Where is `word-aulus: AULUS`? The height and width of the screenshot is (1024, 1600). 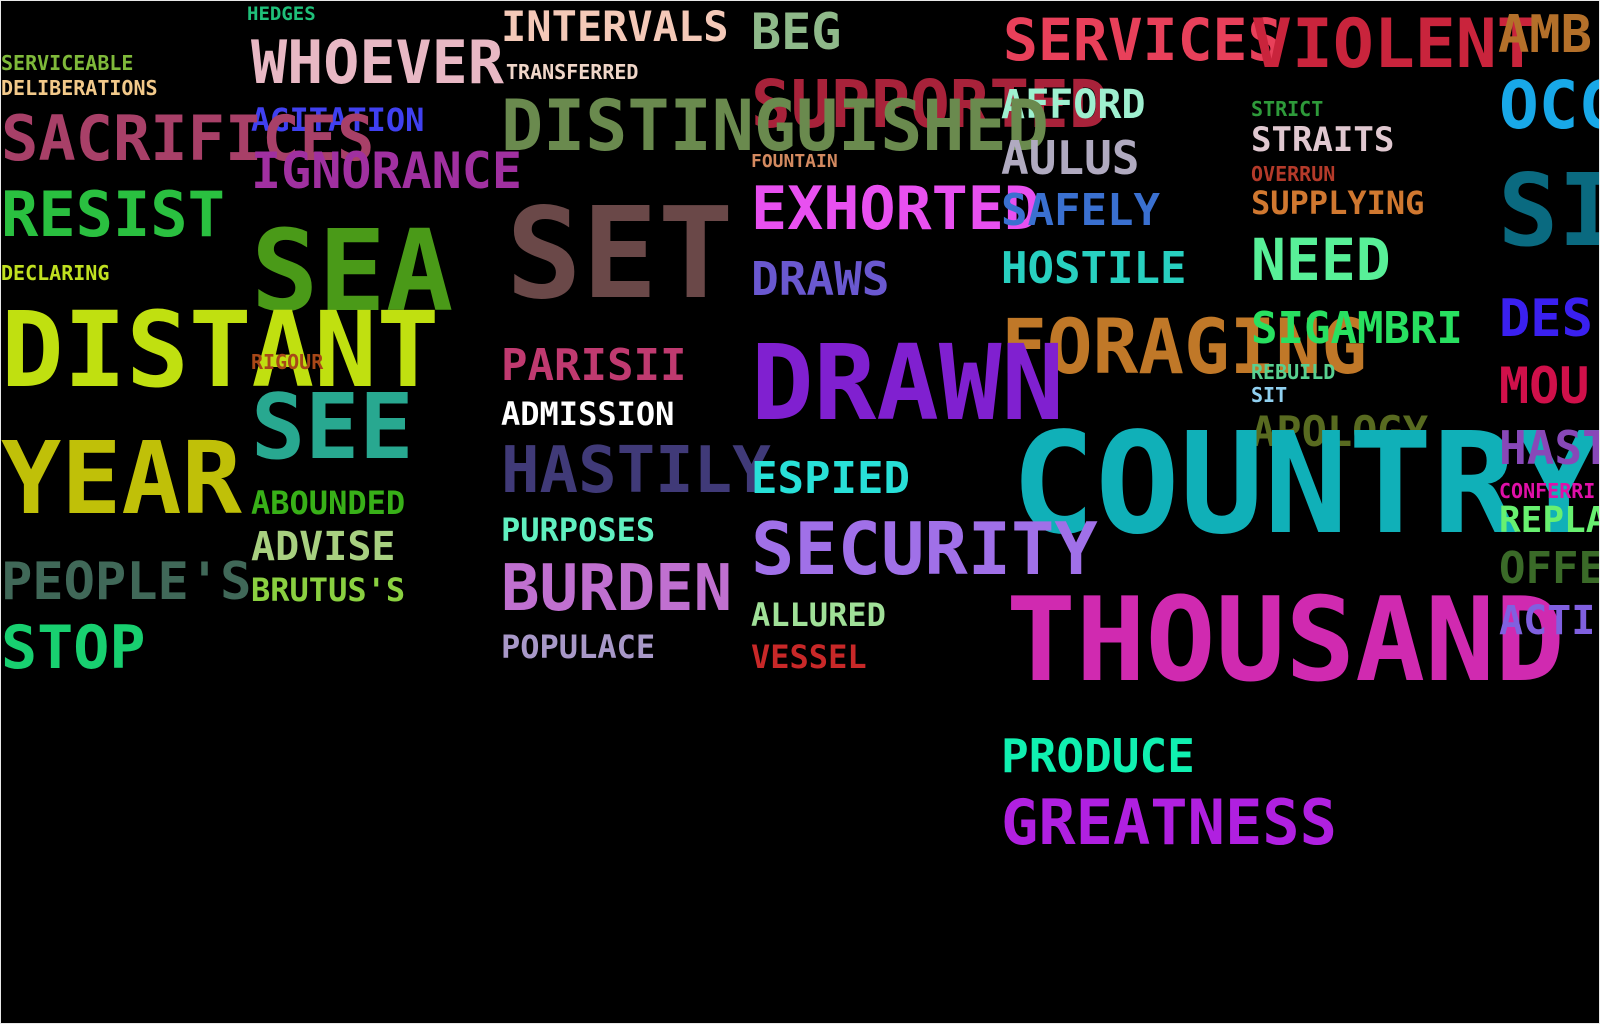 word-aulus: AULUS is located at coordinates (1070, 158).